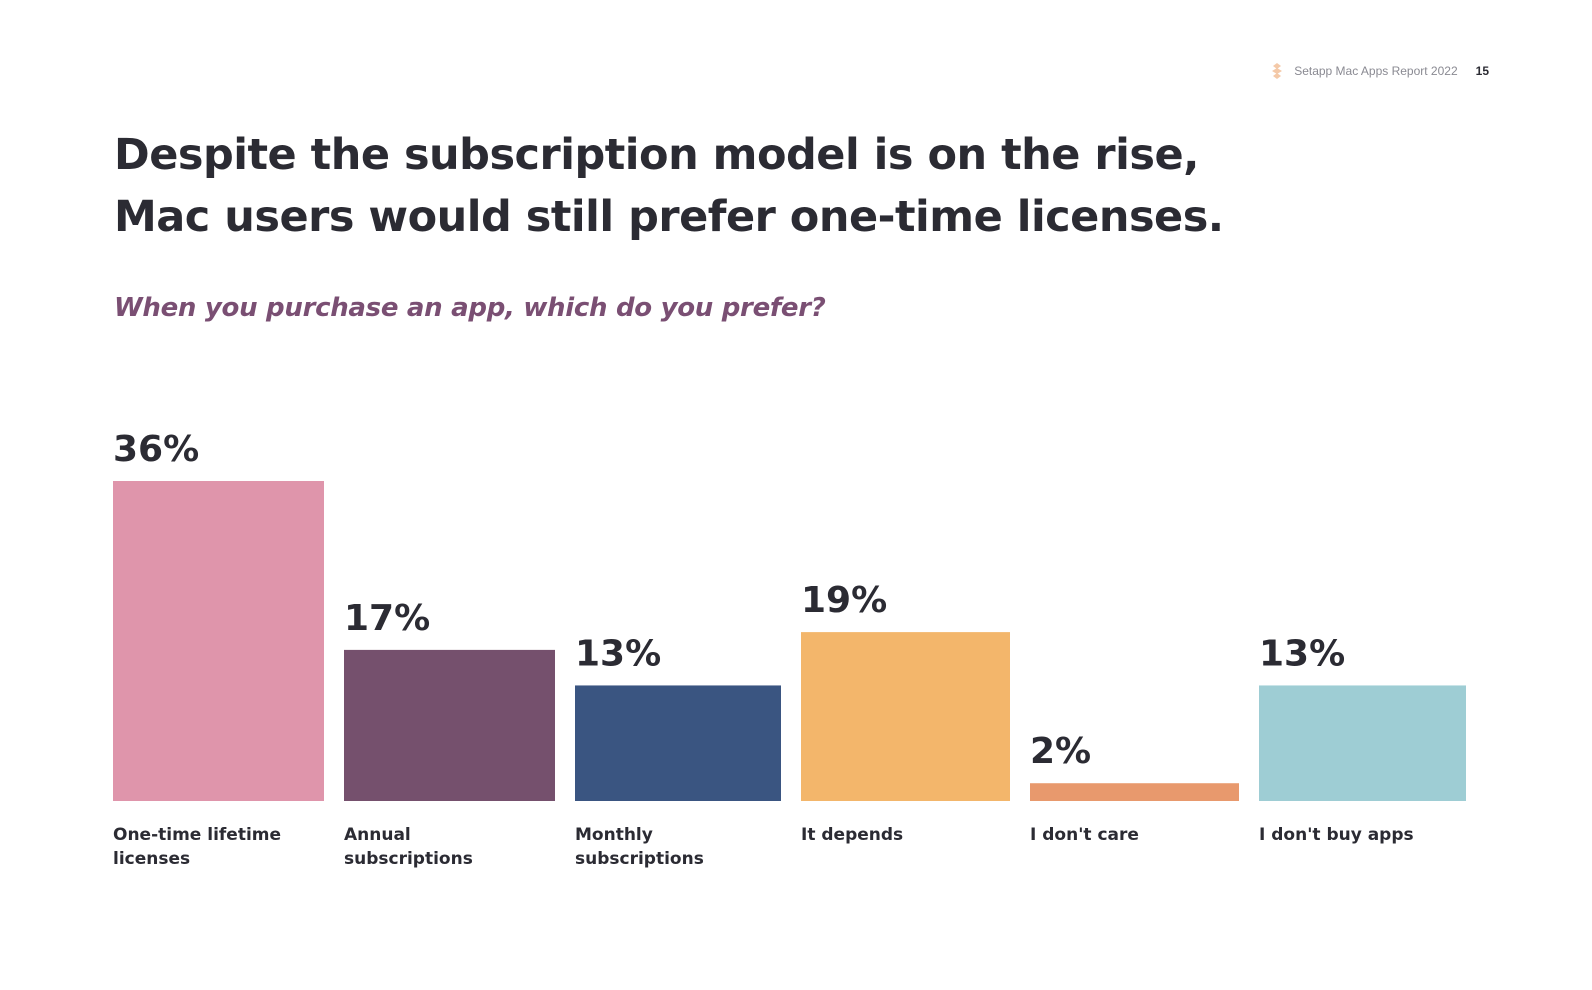 This screenshot has width=1592, height=990. I want to click on bar-value-label-0: 36%, so click(156, 449).